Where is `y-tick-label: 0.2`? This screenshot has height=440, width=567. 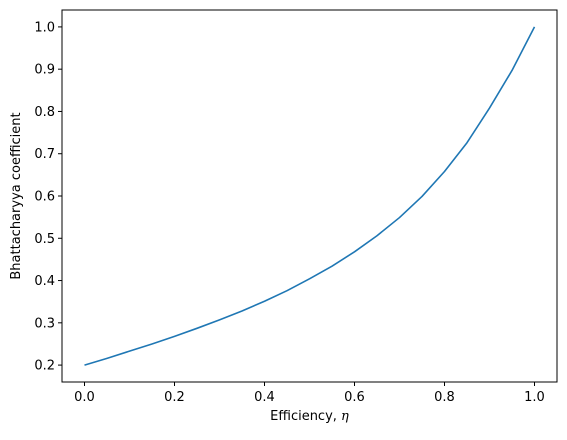
y-tick-label: 0.2 is located at coordinates (44, 366).